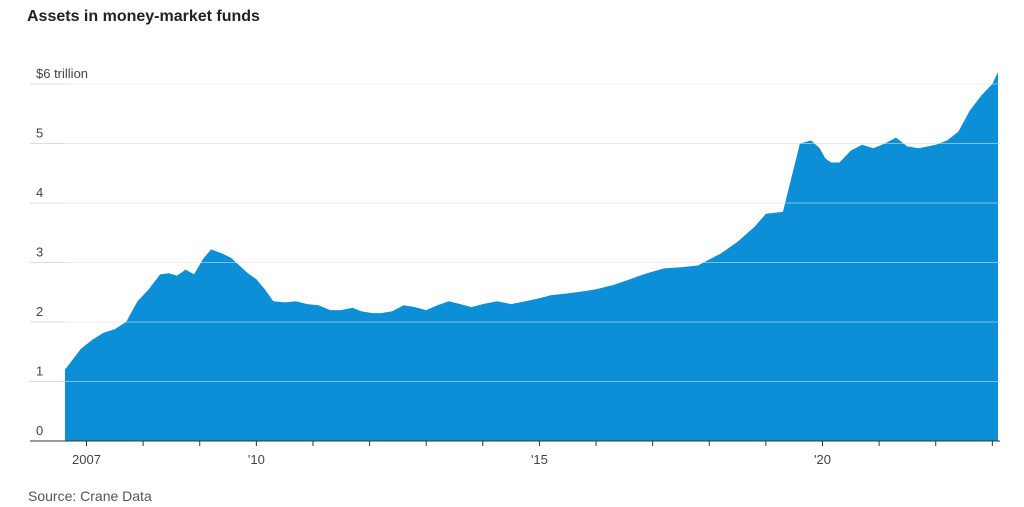  I want to click on x-tick-label: '20, so click(822, 459).